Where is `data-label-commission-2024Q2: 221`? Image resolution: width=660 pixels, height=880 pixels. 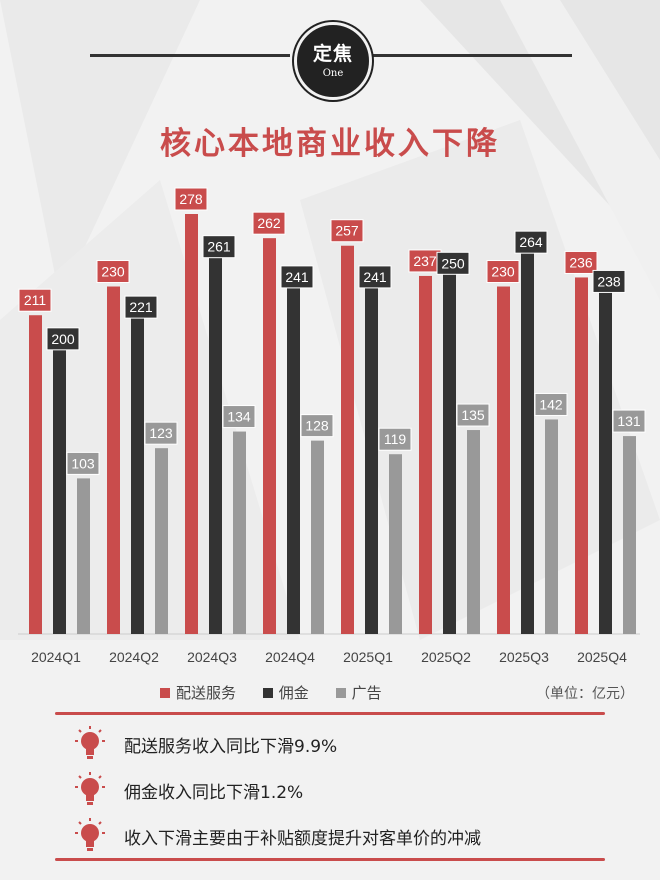
data-label-commission-2024Q2: 221 is located at coordinates (141, 307).